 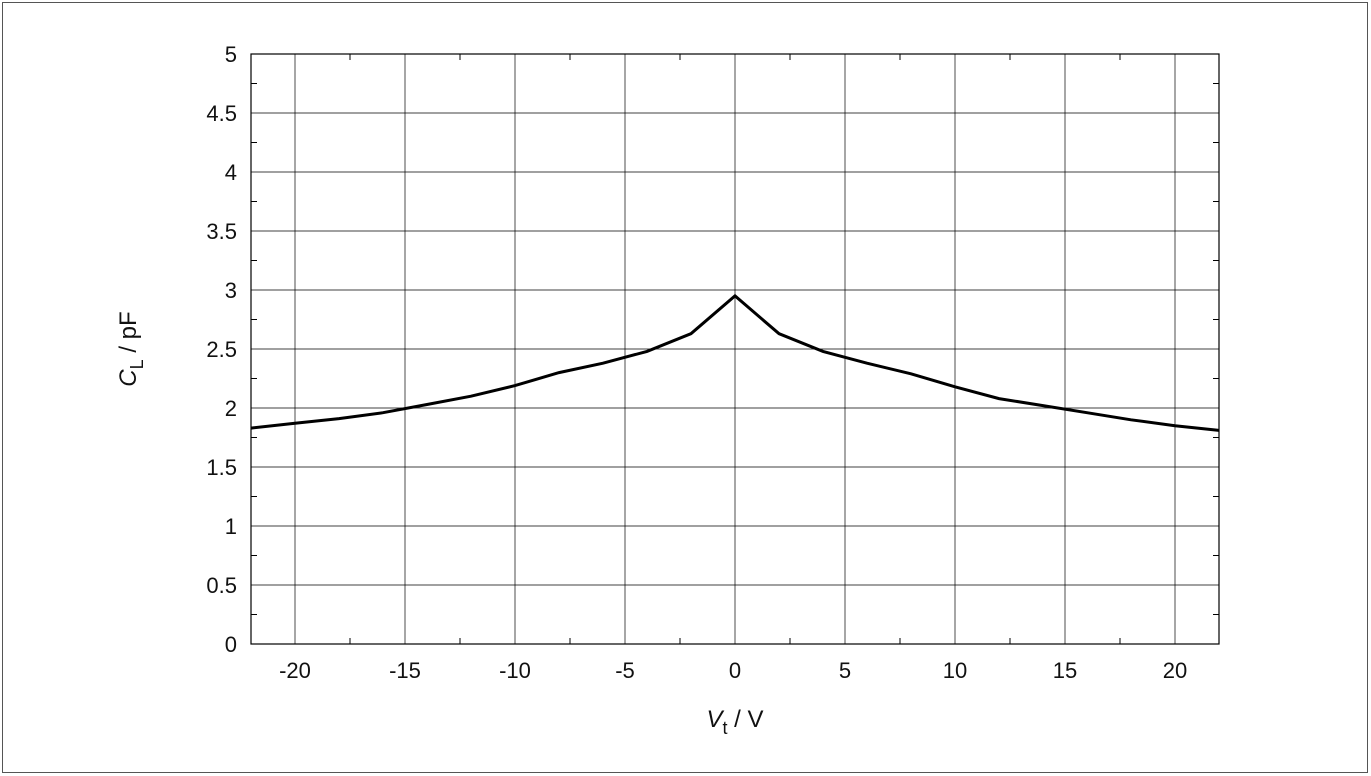 What do you see at coordinates (1175, 670) in the screenshot?
I see `x-tick-label: 20` at bounding box center [1175, 670].